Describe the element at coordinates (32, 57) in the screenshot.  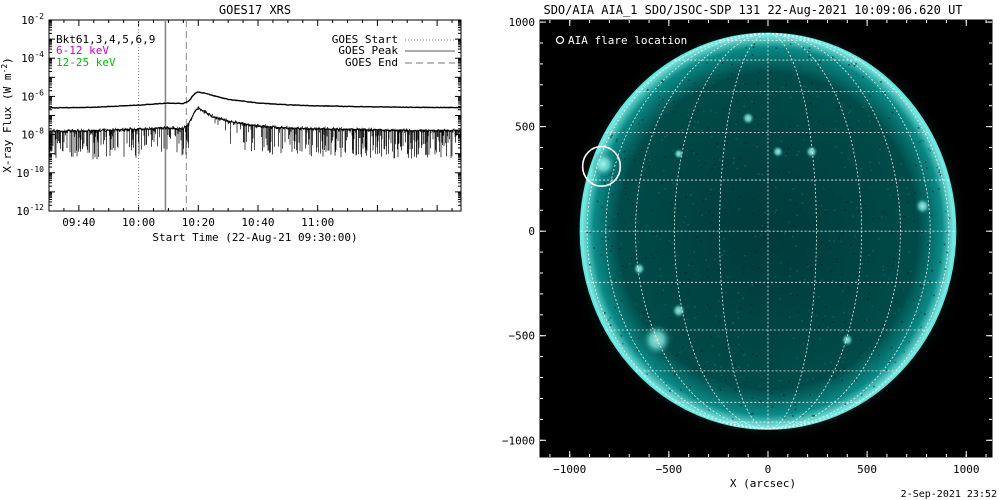
I see `goes-y-tick-label: 10-4` at that location.